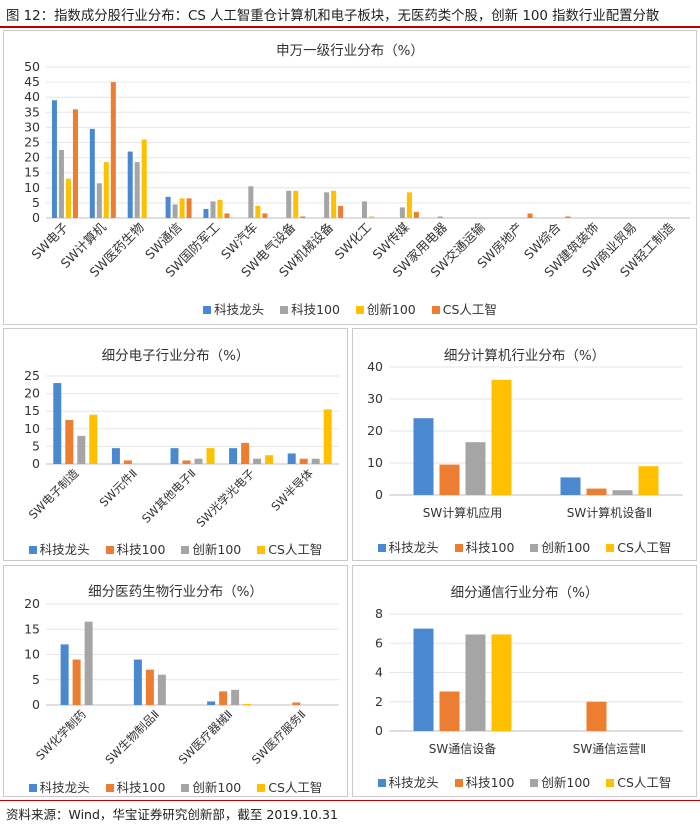  What do you see at coordinates (379, 613) in the screenshot?
I see `y-tick-label: 8` at bounding box center [379, 613].